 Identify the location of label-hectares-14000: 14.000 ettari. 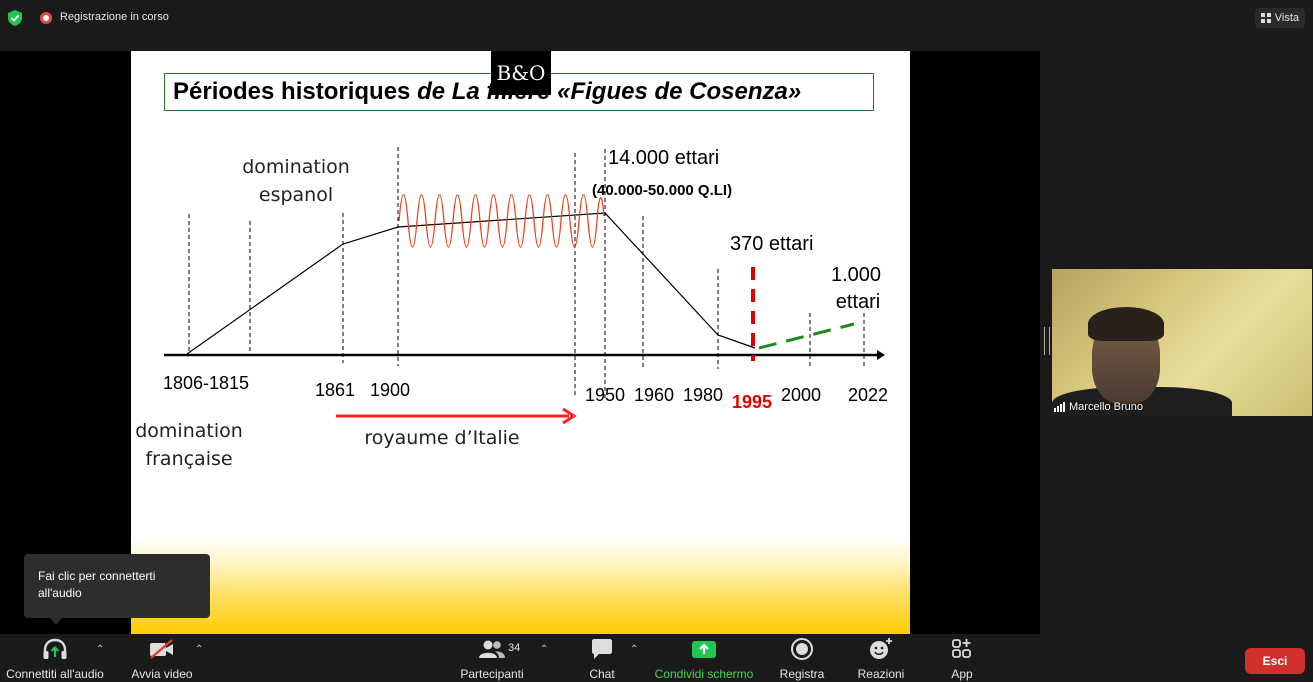
(663, 158).